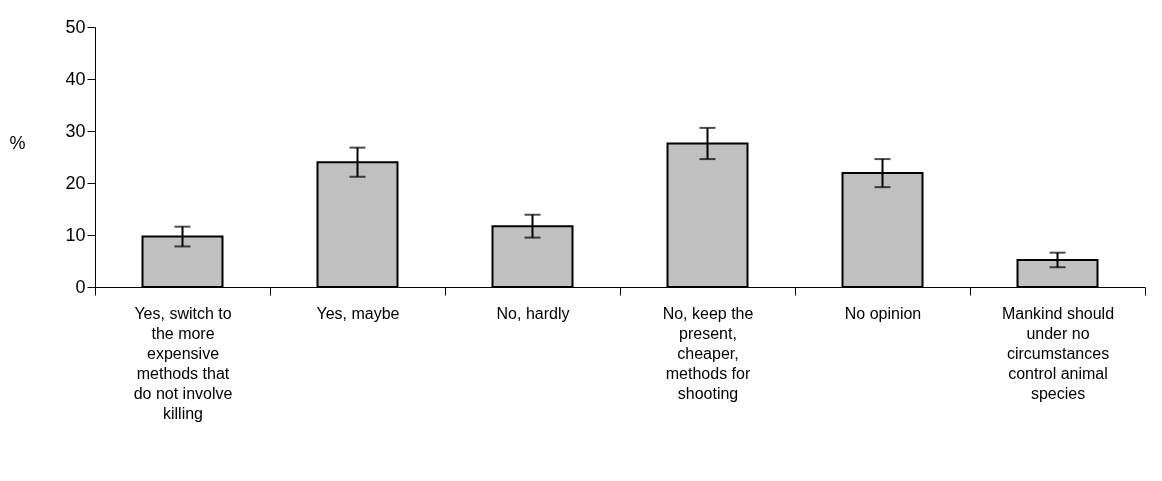  I want to click on x-tick-label: Yes, maybe, so click(358, 313).